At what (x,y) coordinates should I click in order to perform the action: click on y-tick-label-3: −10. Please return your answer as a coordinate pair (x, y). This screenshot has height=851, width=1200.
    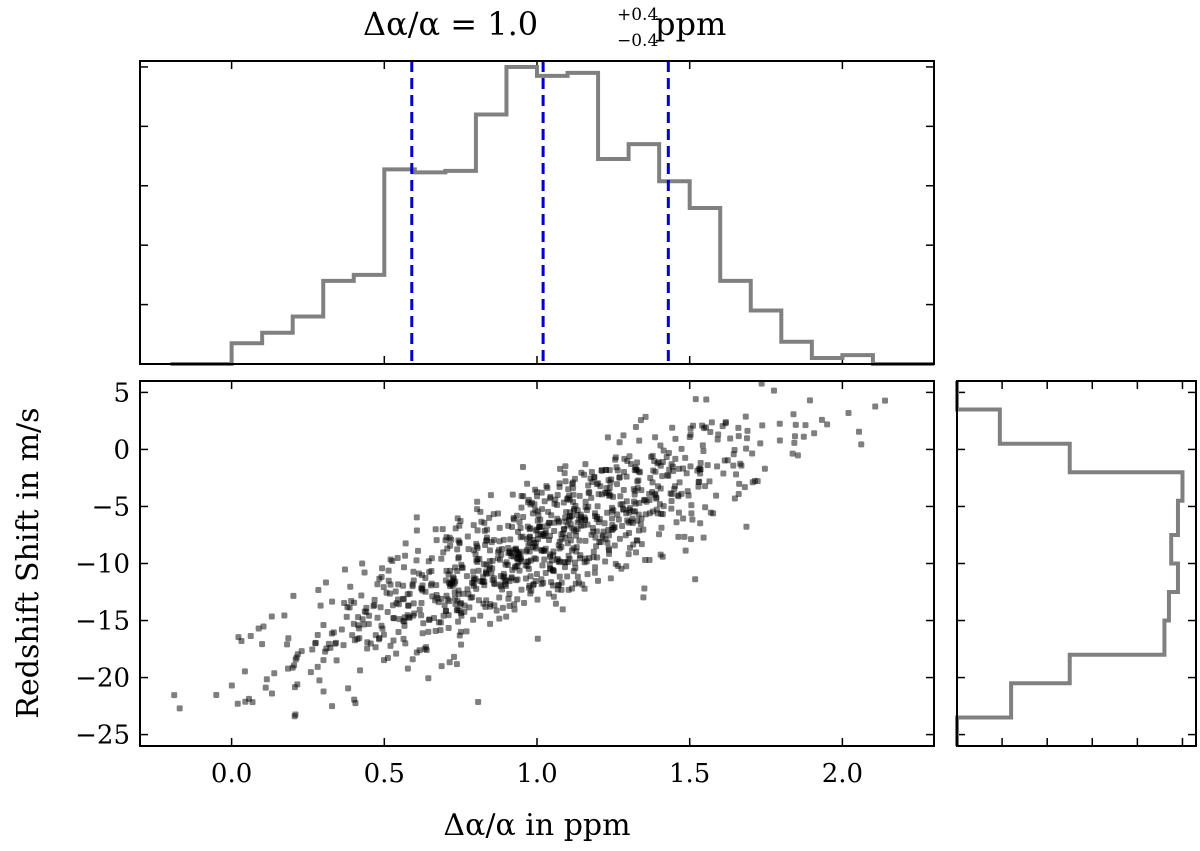
    Looking at the image, I should click on (102, 565).